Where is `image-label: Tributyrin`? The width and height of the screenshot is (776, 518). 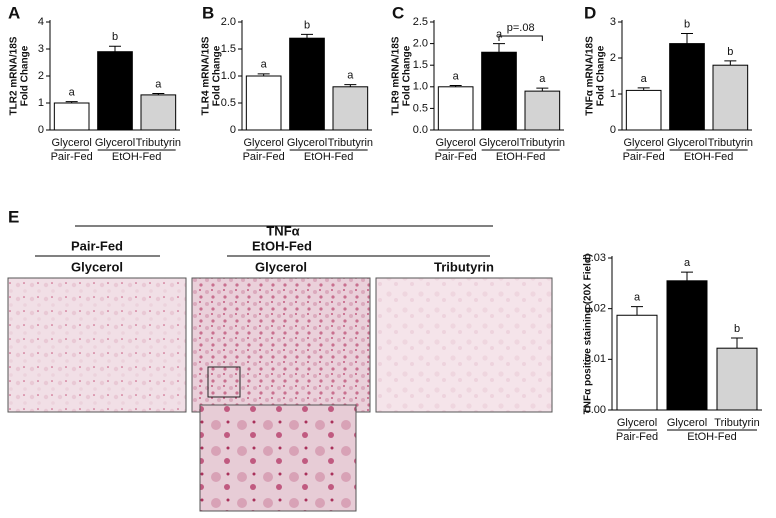 image-label: Tributyrin is located at coordinates (464, 266).